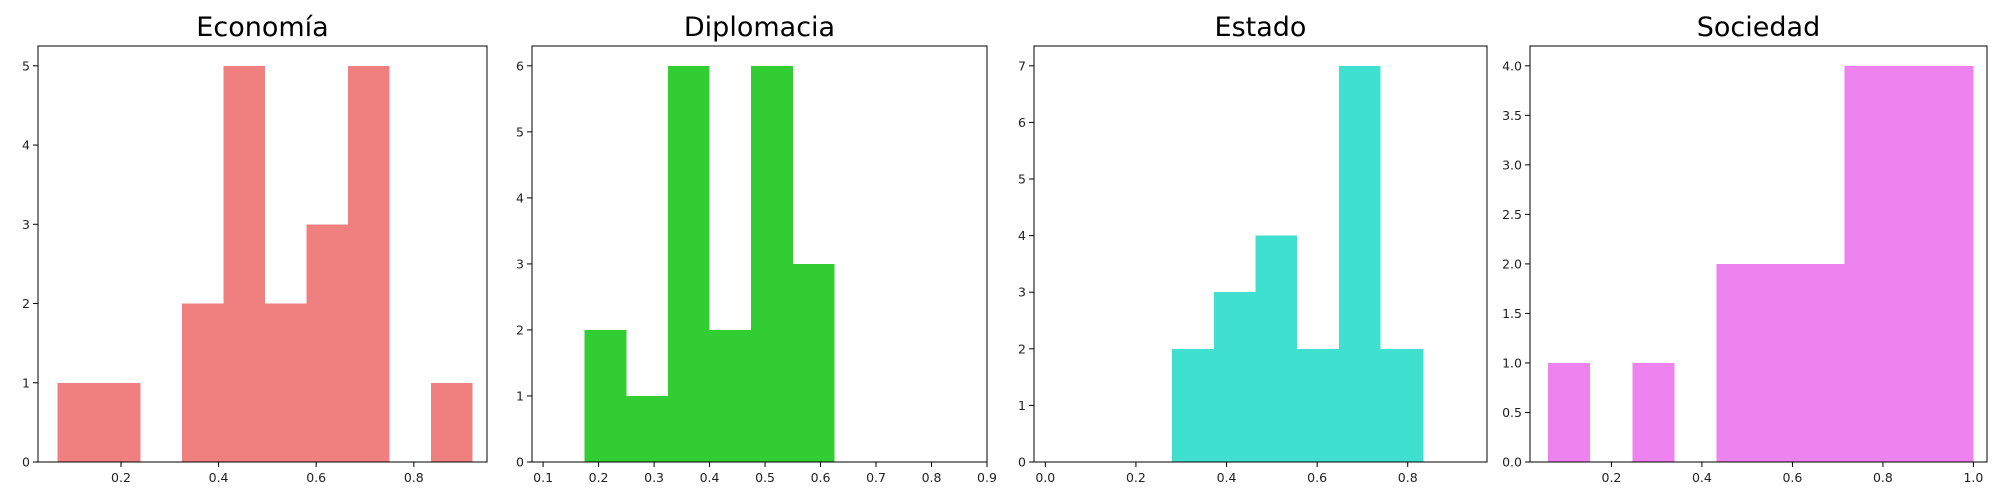 This screenshot has height=500, width=2000. Describe the element at coordinates (262, 27) in the screenshot. I see `chart-title: Economía` at that location.